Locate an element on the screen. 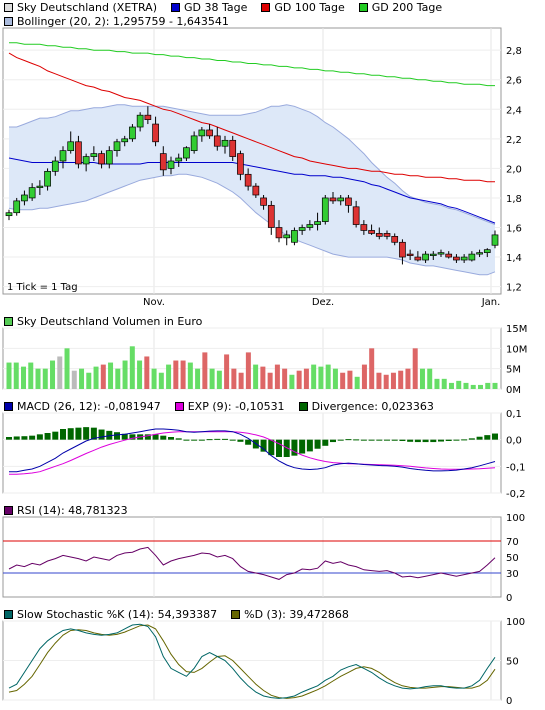 The width and height of the screenshot is (545, 710). stoch-d-line is located at coordinates (252, 661).